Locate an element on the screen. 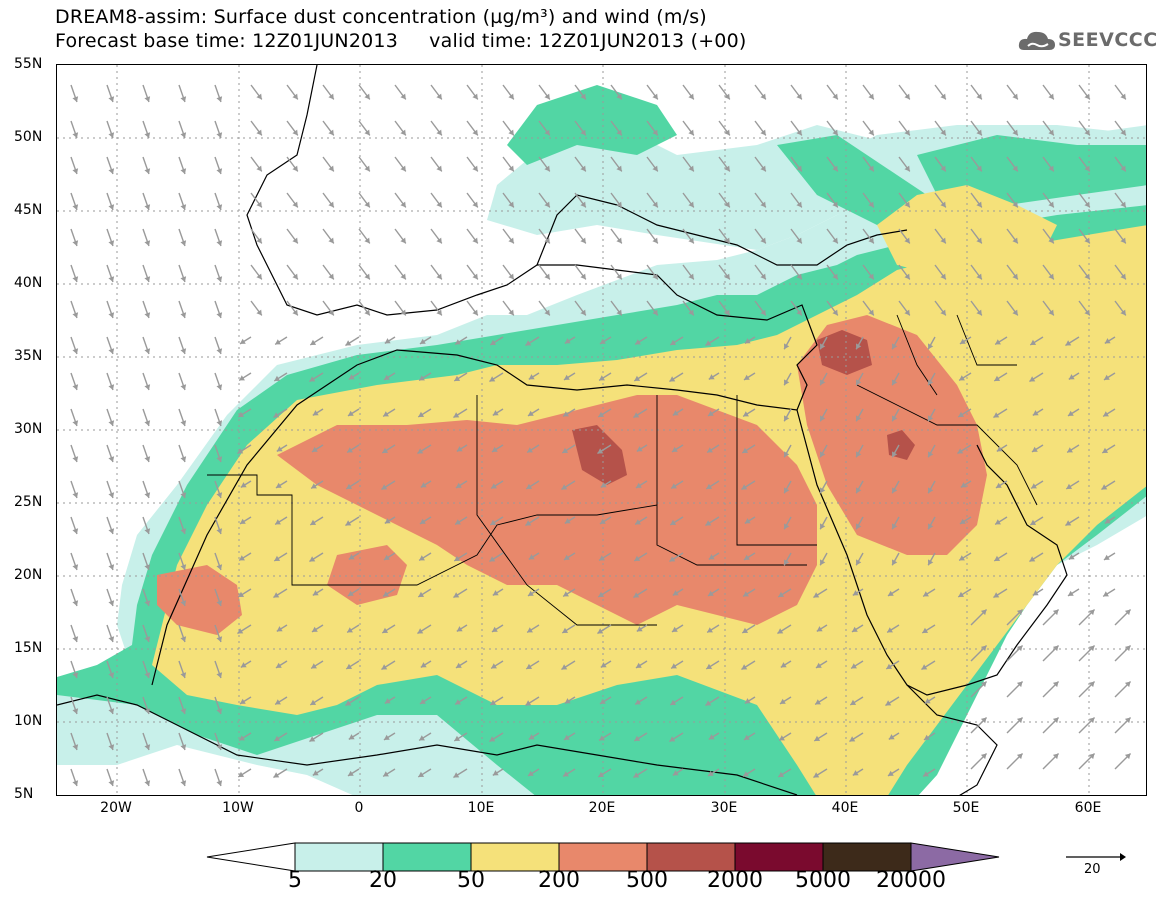  lon-label: 50E is located at coordinates (966, 808).